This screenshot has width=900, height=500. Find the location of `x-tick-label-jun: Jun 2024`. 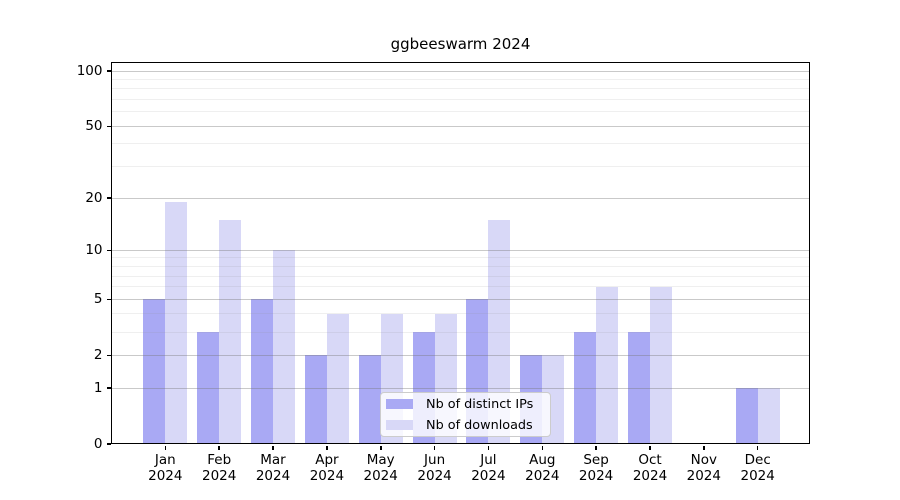

x-tick-label-jun: Jun 2024 is located at coordinates (434, 468).